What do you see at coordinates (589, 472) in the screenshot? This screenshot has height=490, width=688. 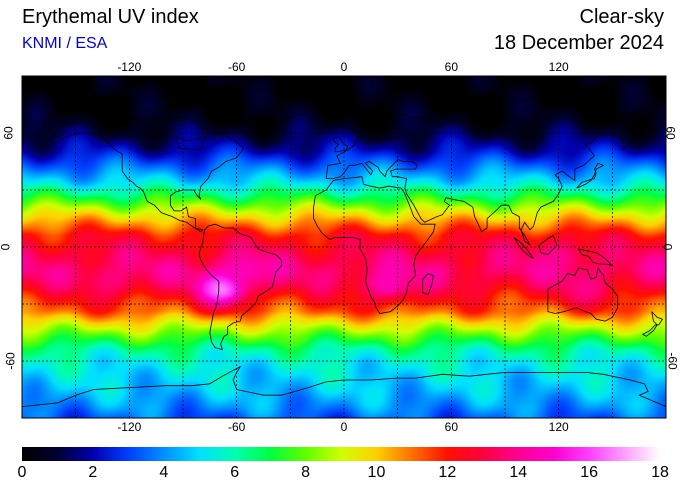 I see `colorbar-tick-label: 16` at bounding box center [589, 472].